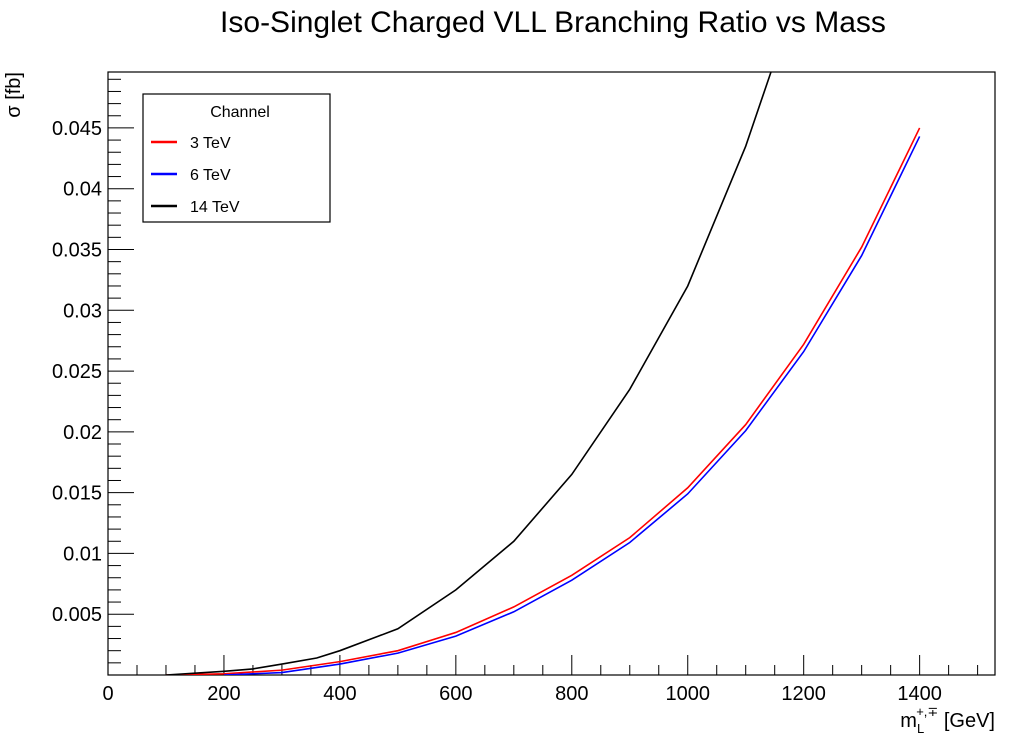  What do you see at coordinates (947, 720) in the screenshot?
I see `x-axis-label: mL+,∓ [GeV]` at bounding box center [947, 720].